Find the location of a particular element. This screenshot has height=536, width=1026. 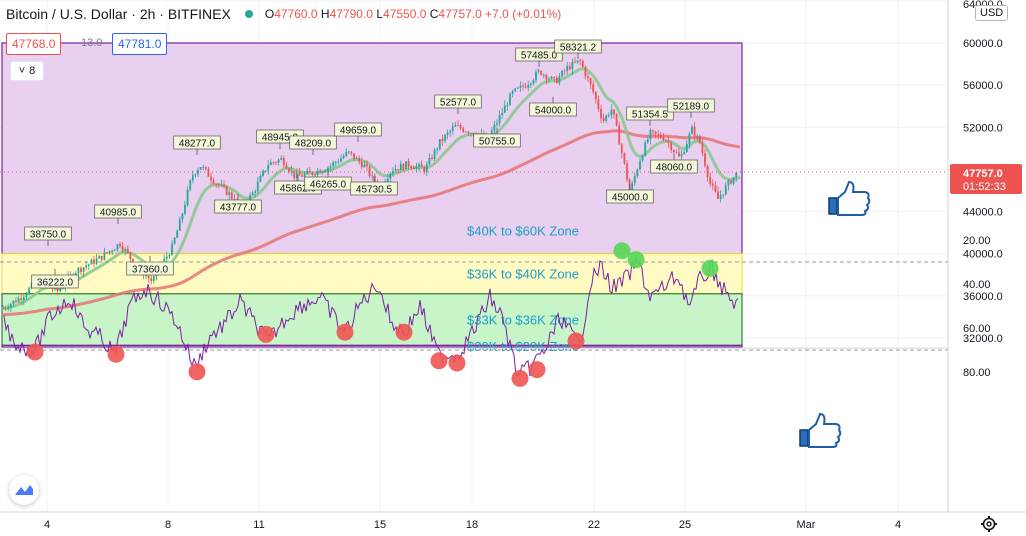

buy-button: 47781.0 is located at coordinates (140, 44).